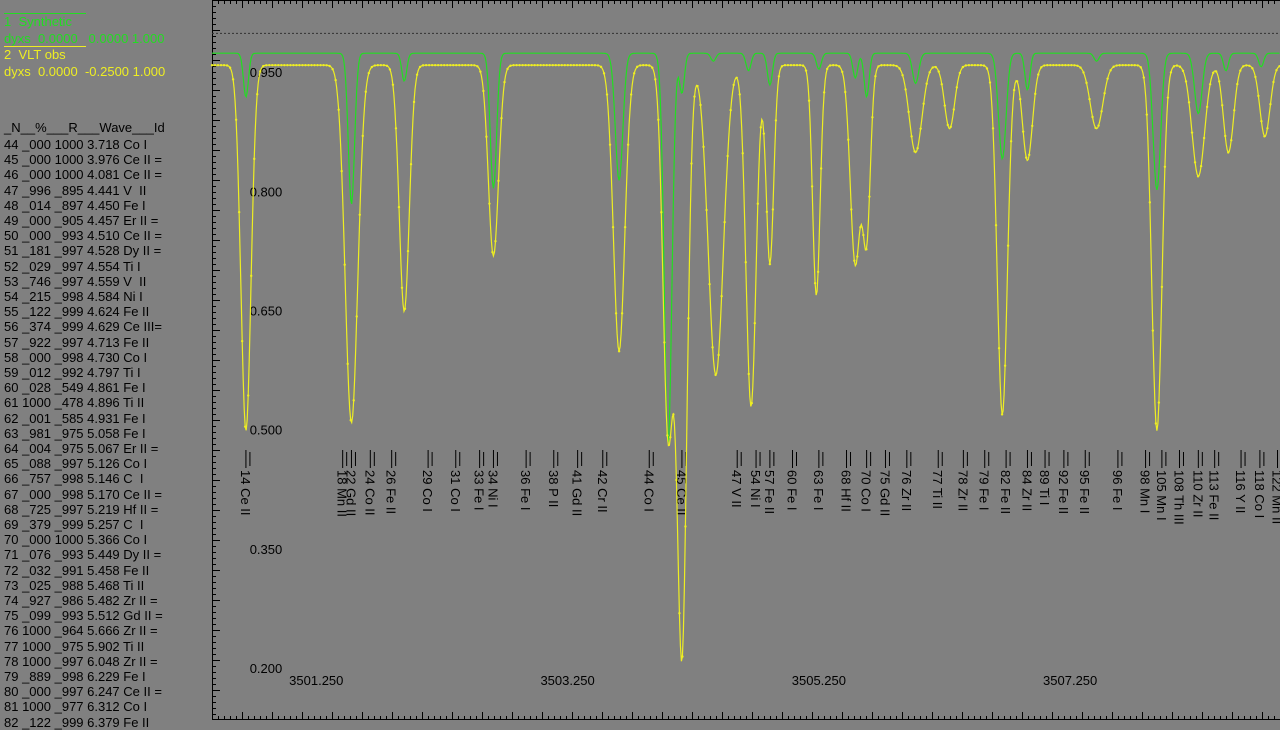  Describe the element at coordinates (455, 491) in the screenshot. I see `line-id-label: 31 Co I` at that location.